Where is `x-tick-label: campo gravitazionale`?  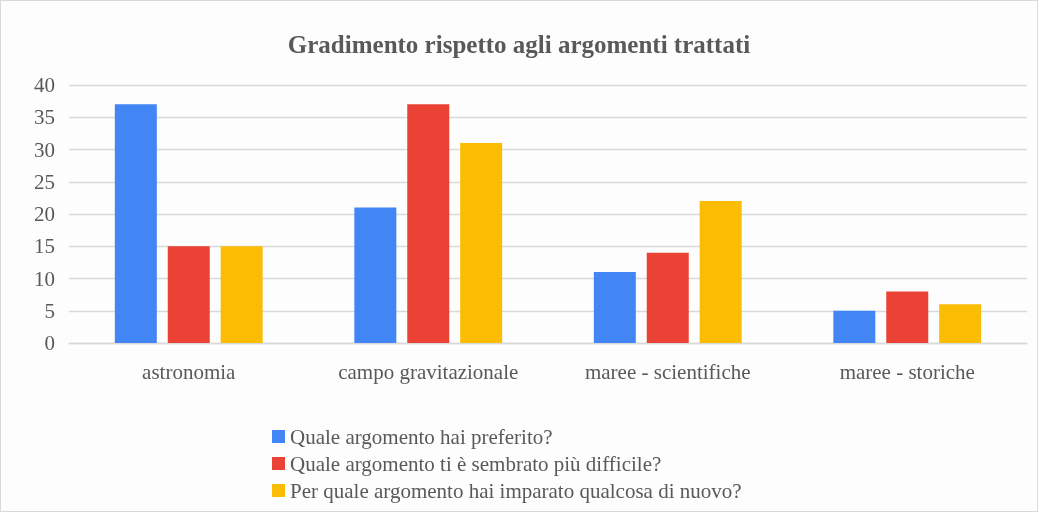 x-tick-label: campo gravitazionale is located at coordinates (428, 371).